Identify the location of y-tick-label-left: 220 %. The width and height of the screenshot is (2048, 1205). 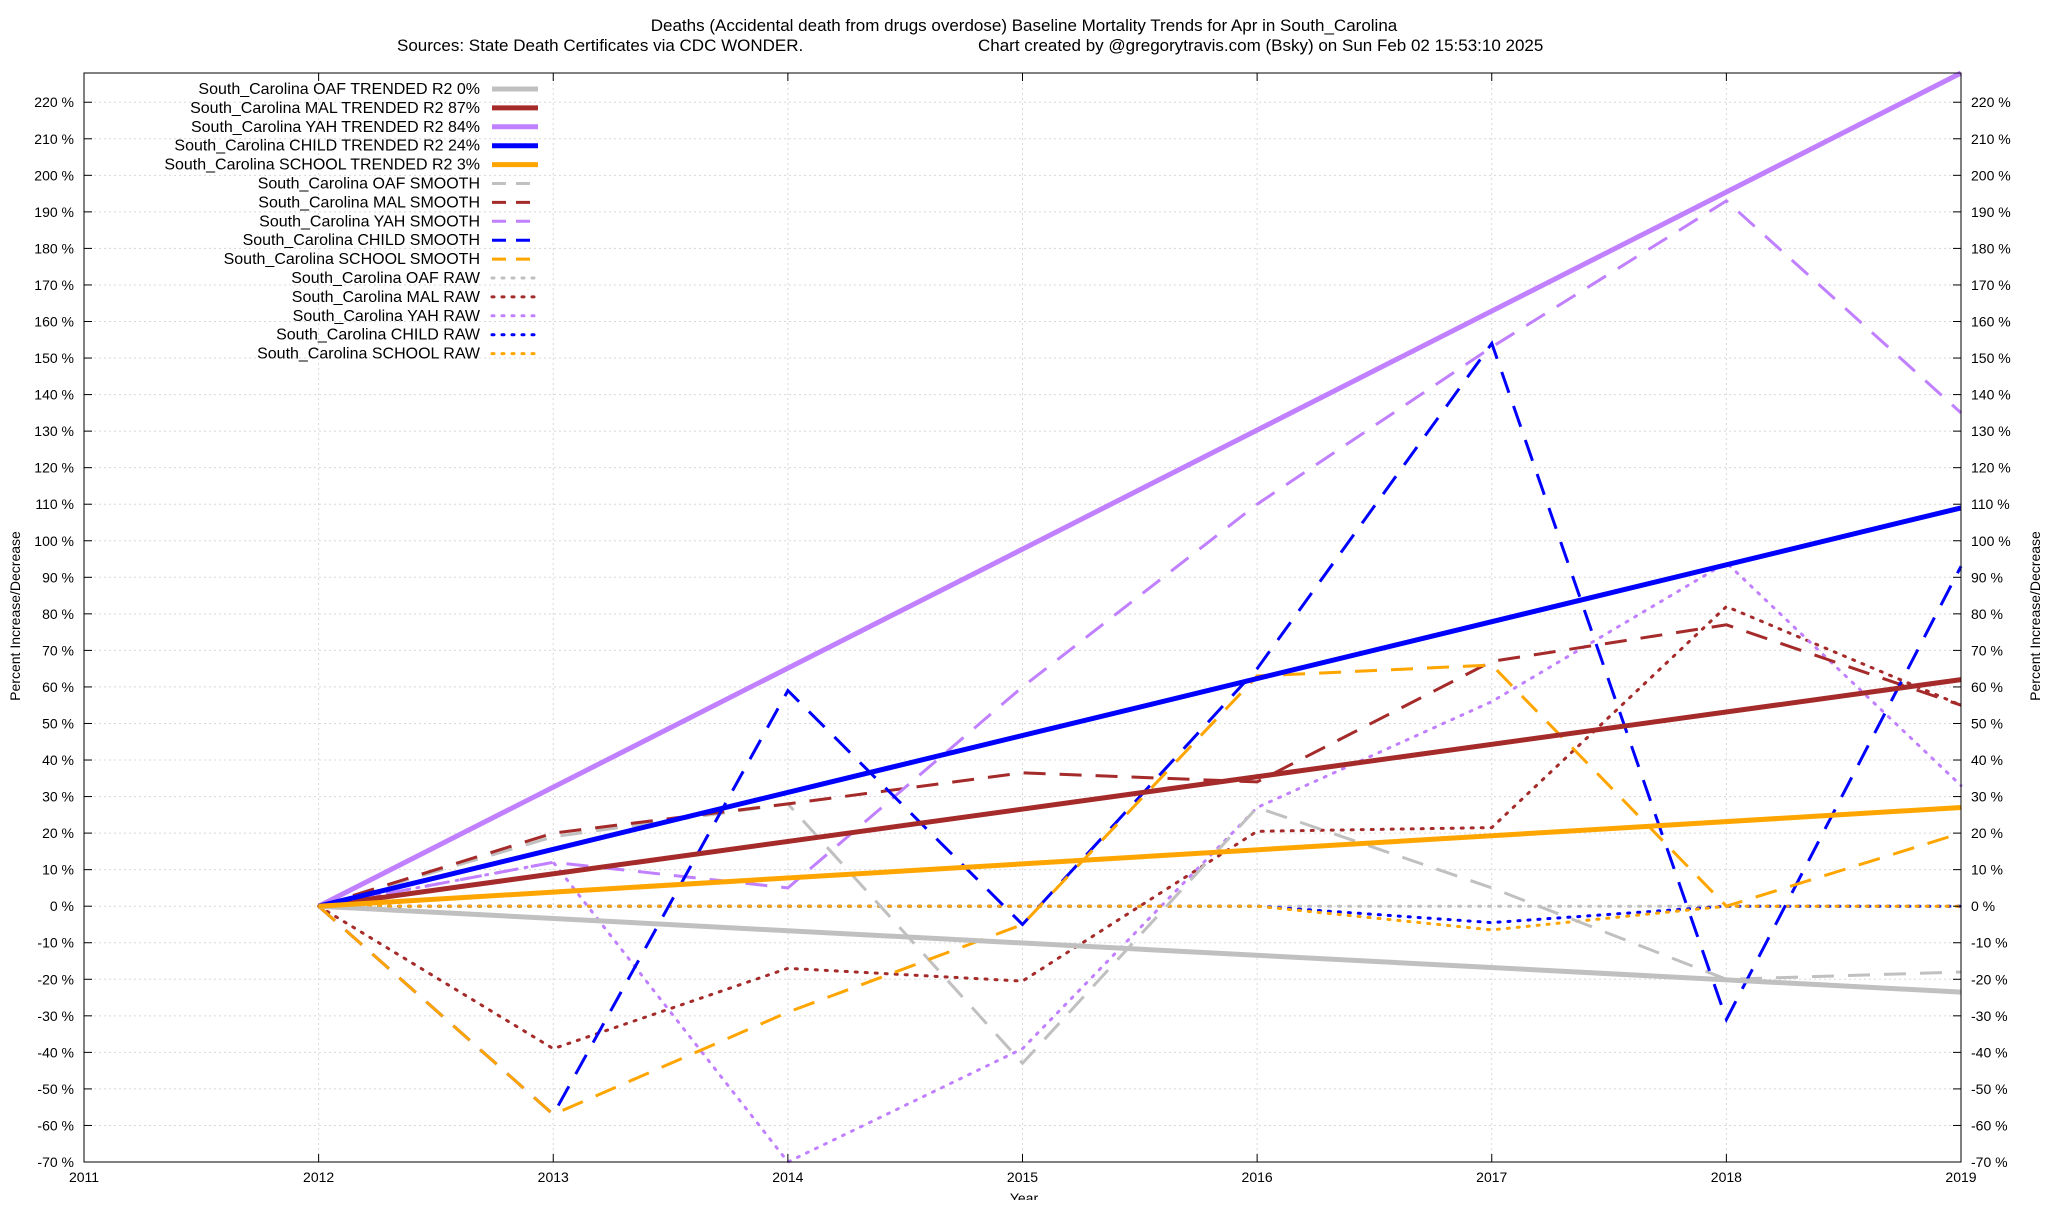
(54, 102).